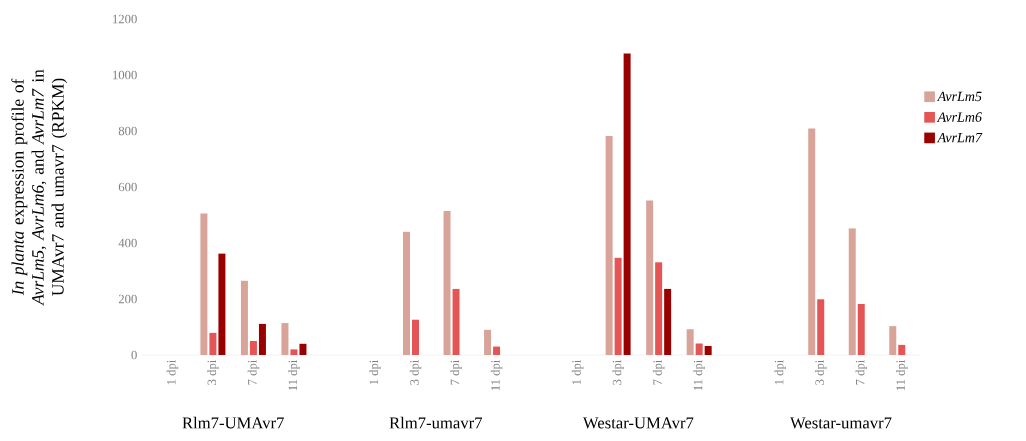 This screenshot has width=1026, height=441. Describe the element at coordinates (127, 299) in the screenshot. I see `y-tick-label: 200` at that location.